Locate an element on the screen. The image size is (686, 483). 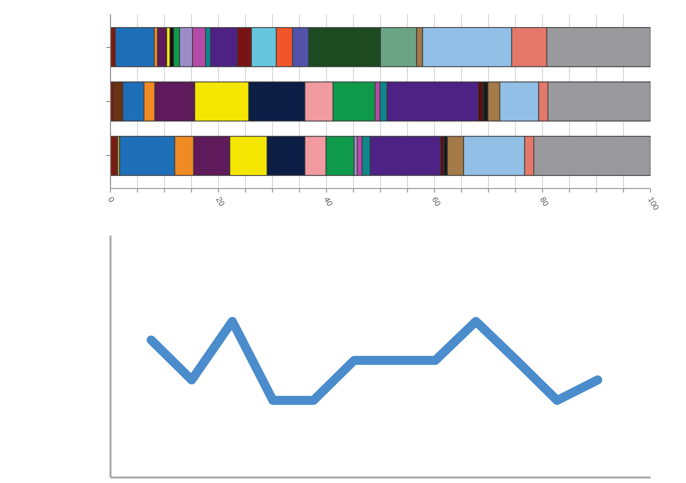
x-tick-label: 0 is located at coordinates (111, 200).